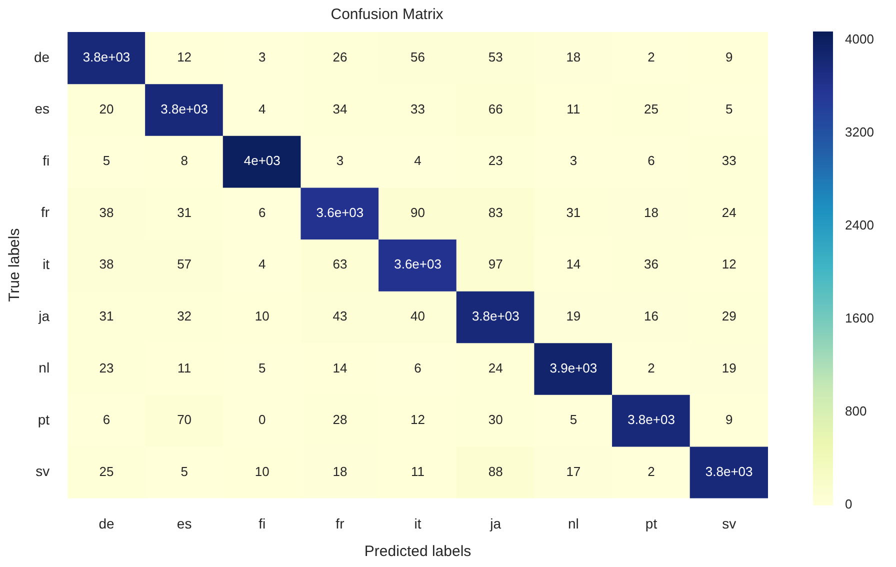 This screenshot has width=896, height=567. What do you see at coordinates (262, 420) in the screenshot?
I see `data-label: 0` at bounding box center [262, 420].